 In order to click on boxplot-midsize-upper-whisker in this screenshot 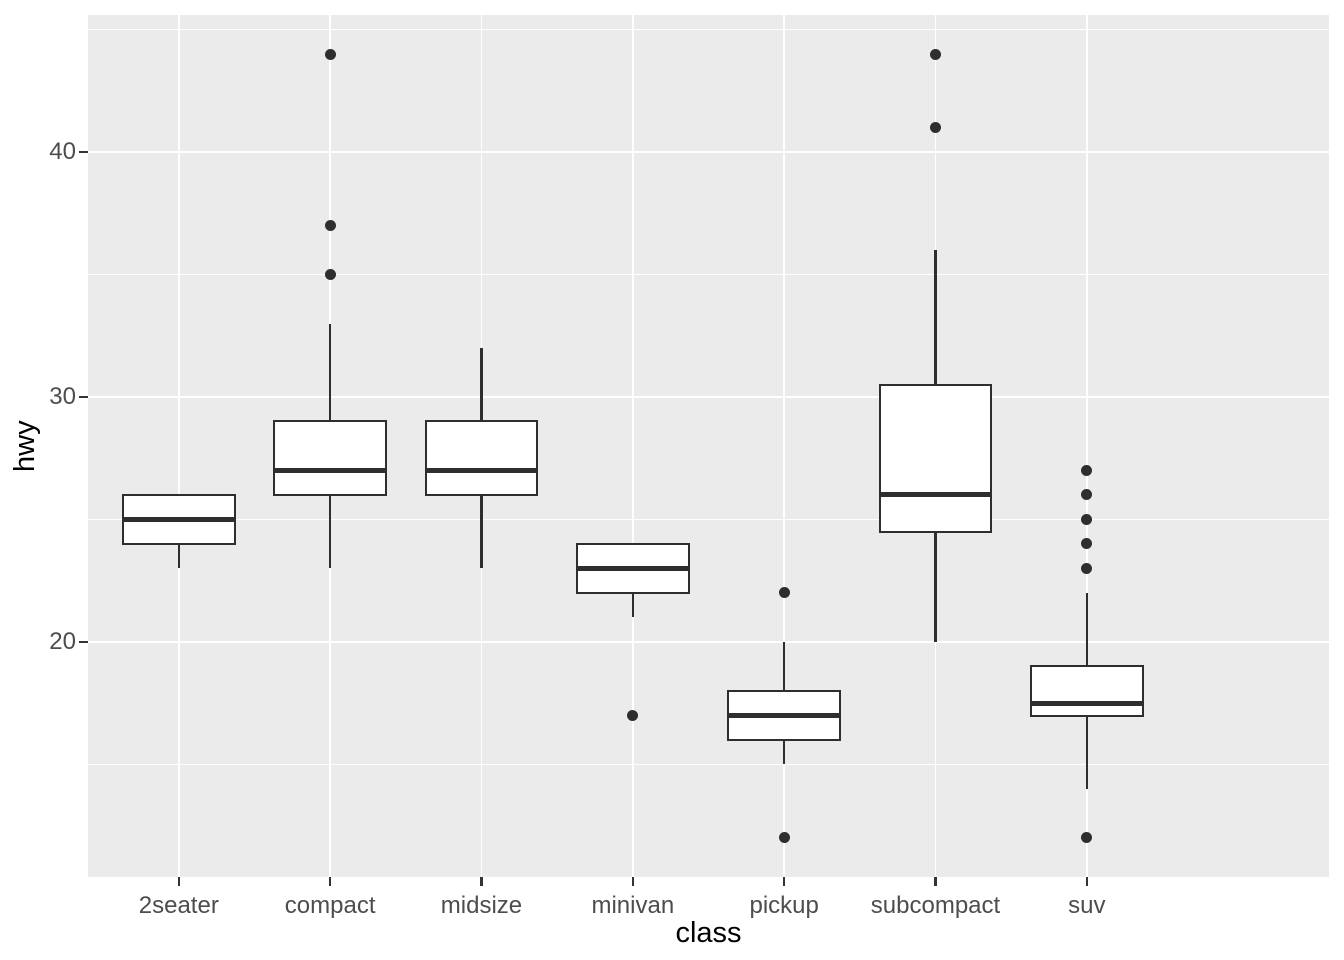, I will do `click(481, 385)`.